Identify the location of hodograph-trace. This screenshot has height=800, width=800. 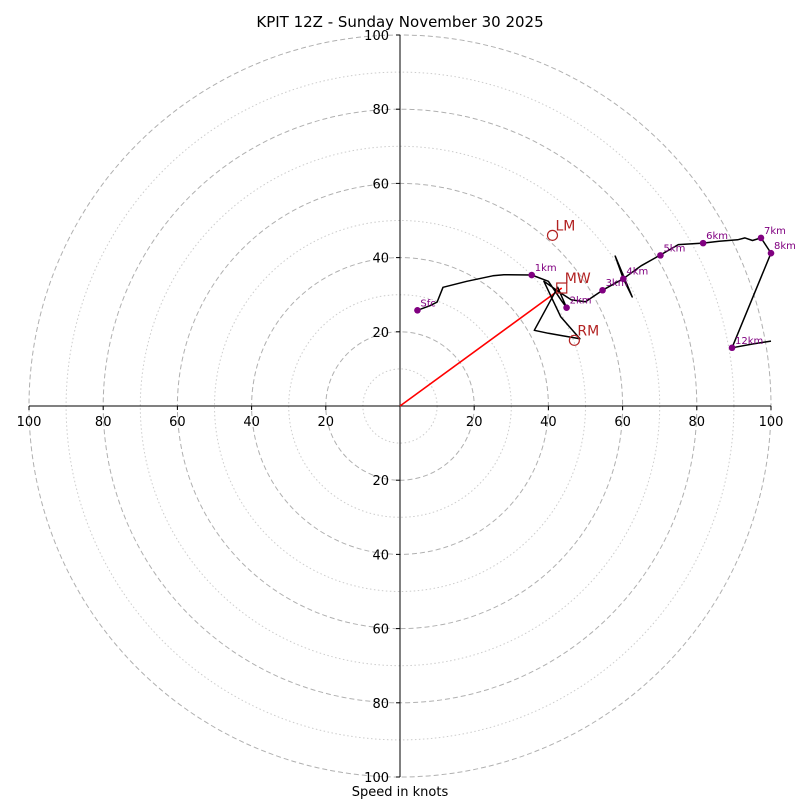
(594, 293).